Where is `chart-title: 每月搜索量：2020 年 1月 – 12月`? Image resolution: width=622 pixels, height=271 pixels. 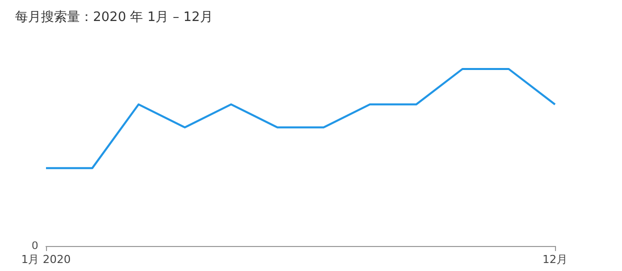
chart-title: 每月搜索量：2020 年 1月 – 12月 is located at coordinates (114, 17).